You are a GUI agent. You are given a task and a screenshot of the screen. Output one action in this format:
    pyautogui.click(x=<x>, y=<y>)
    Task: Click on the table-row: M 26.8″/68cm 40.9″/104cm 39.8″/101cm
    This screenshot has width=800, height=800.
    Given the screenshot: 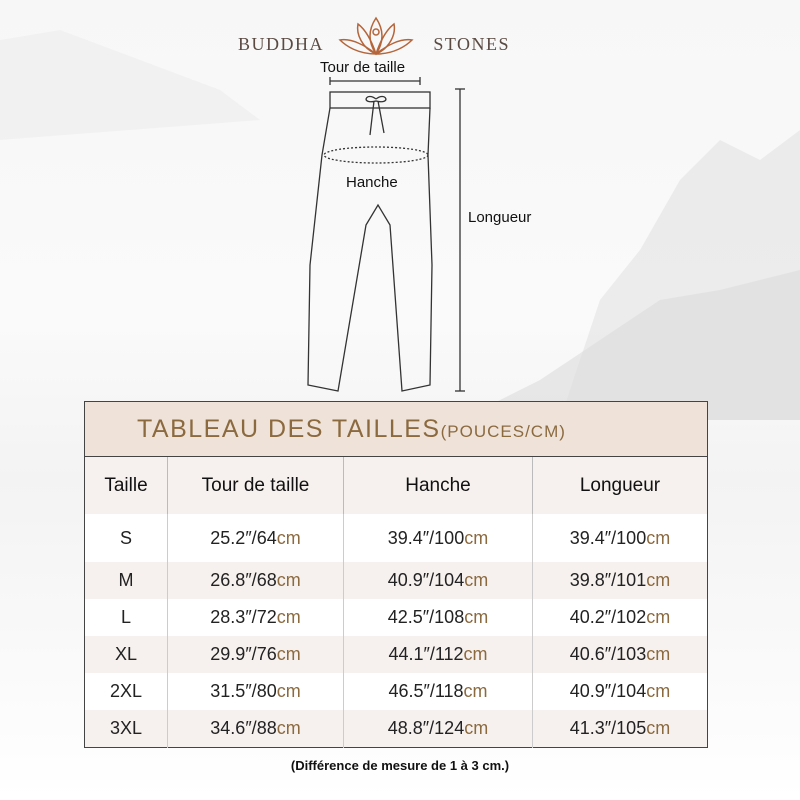 What is the action you would take?
    pyautogui.click(x=396, y=580)
    